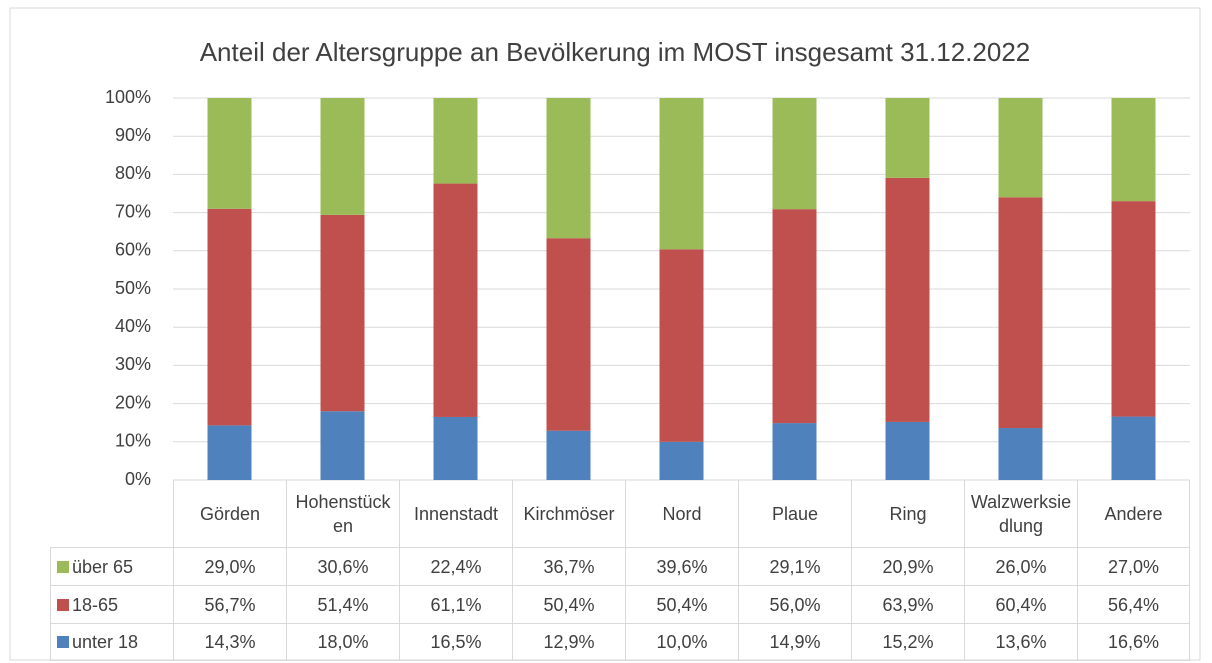 Image resolution: width=1212 pixels, height=663 pixels. Describe the element at coordinates (907, 513) in the screenshot. I see `x-tick-label: Ring` at that location.